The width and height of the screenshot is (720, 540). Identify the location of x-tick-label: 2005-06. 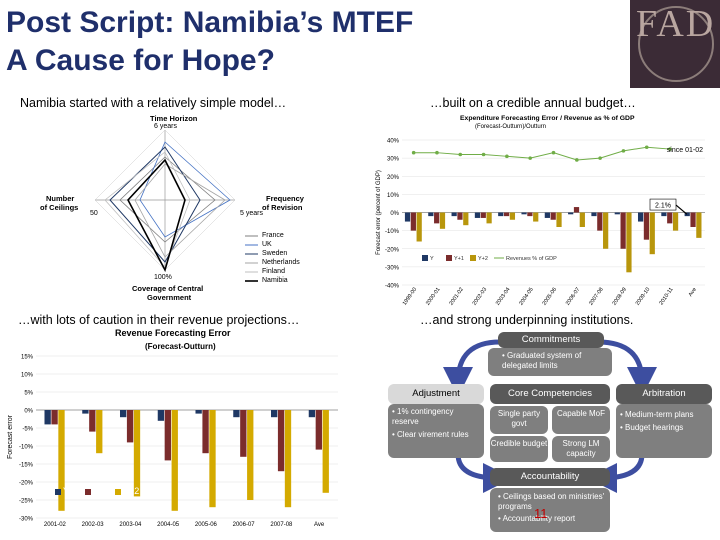
(550, 297).